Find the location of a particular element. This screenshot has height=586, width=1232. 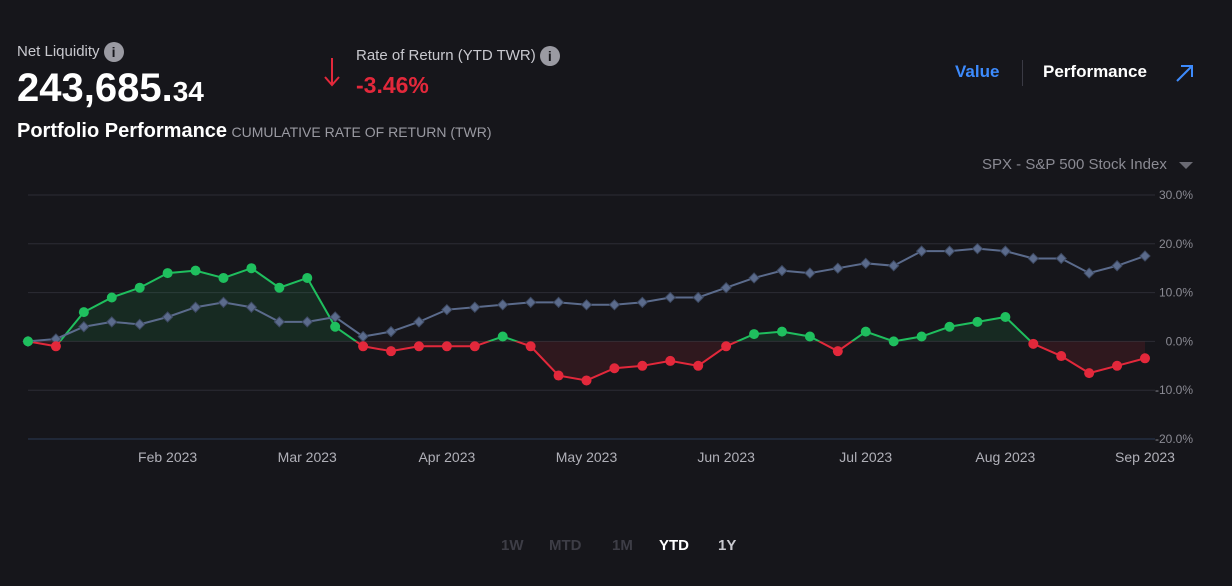

line-positive is located at coordinates (530, 304).